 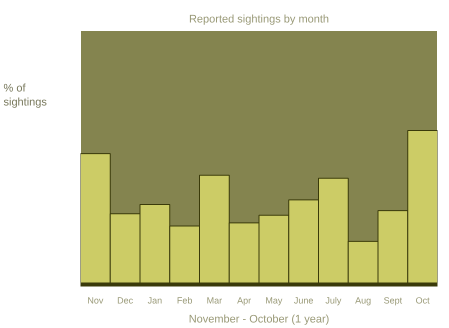 What do you see at coordinates (184, 301) in the screenshot?
I see `x-tick-label: Feb` at bounding box center [184, 301].